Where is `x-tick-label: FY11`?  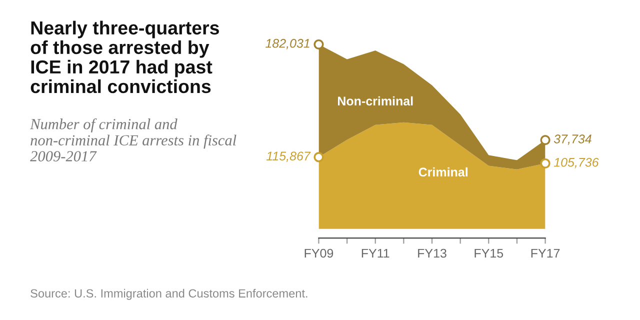 x-tick-label: FY11 is located at coordinates (376, 253).